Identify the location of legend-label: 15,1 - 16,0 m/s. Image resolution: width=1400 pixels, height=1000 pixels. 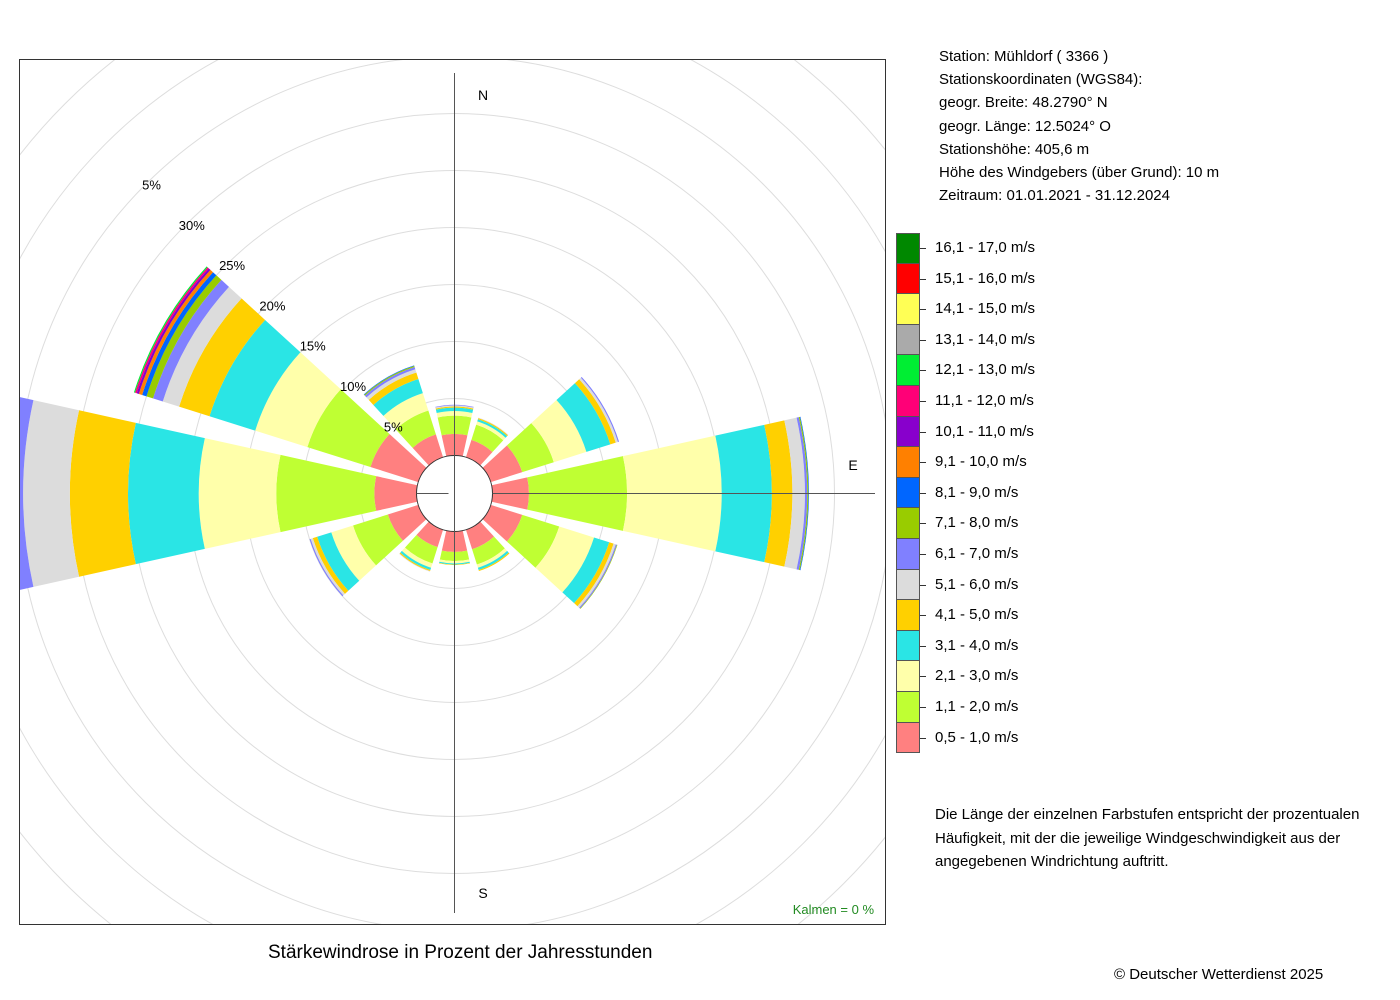
(985, 278).